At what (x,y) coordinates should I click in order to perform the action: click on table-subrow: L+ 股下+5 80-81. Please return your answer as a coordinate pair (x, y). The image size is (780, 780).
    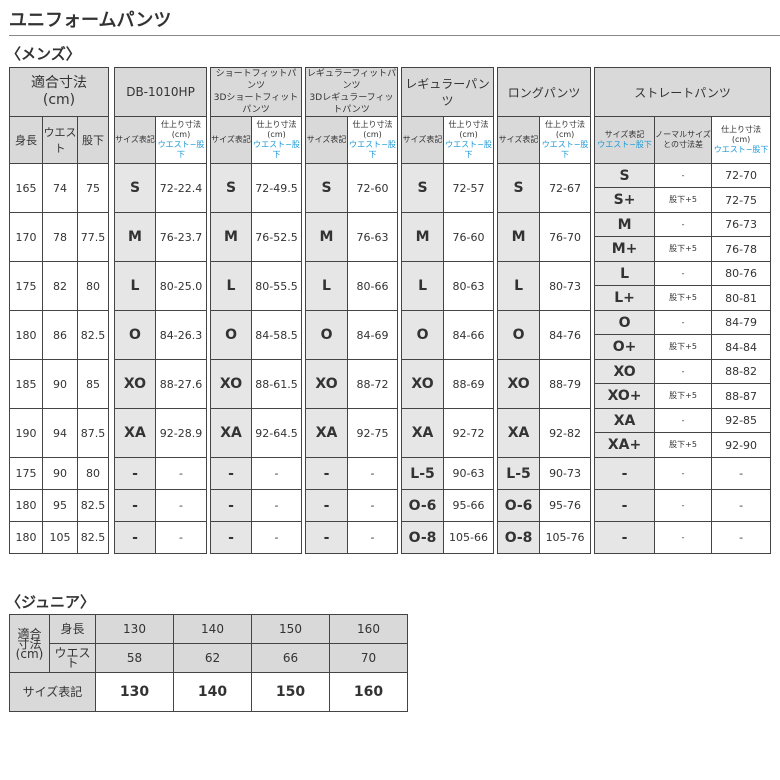
    Looking at the image, I should click on (391, 298).